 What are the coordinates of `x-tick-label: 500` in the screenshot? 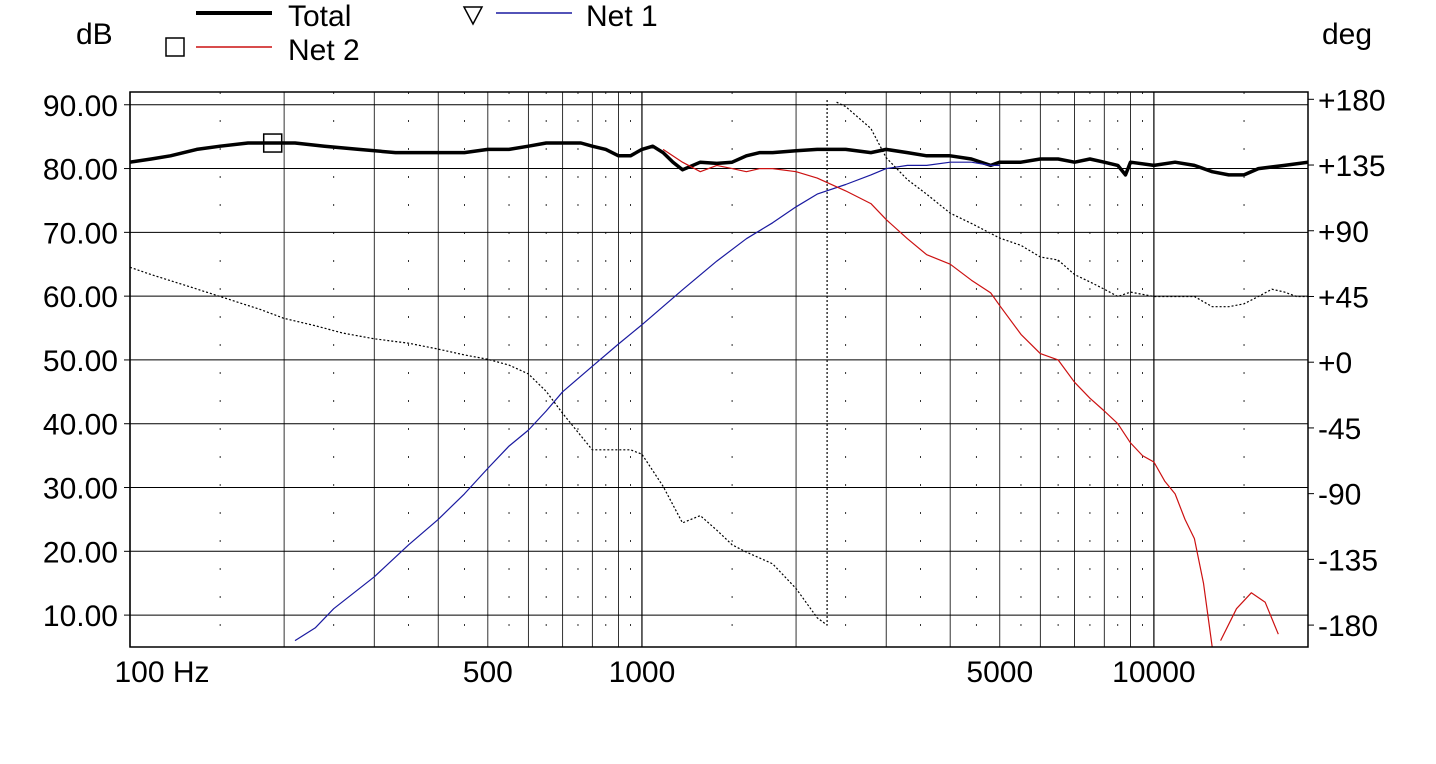 It's located at (488, 672).